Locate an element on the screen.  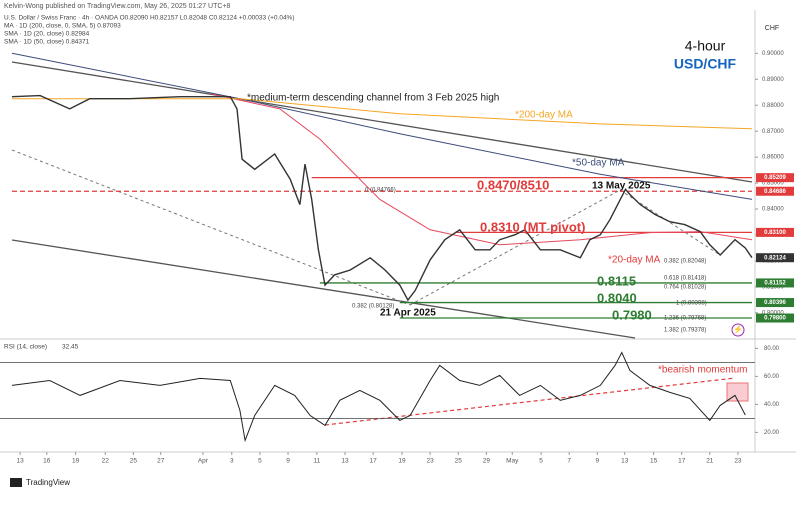
rsi-label: RSI (14, close) is located at coordinates (25, 347).